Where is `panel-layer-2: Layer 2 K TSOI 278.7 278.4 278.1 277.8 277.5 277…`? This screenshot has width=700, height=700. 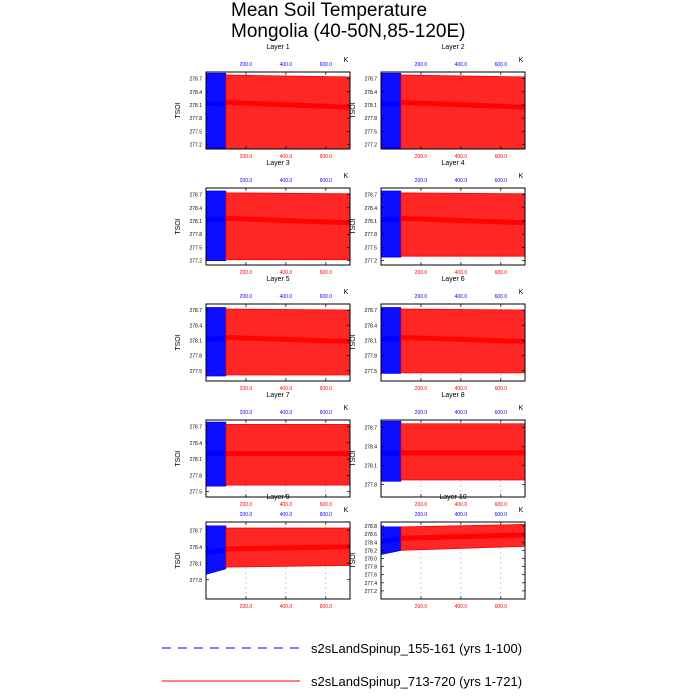 panel-layer-2: Layer 2 K TSOI 278.7 278.4 278.1 277.8 277.5 277… is located at coordinates (438, 102).